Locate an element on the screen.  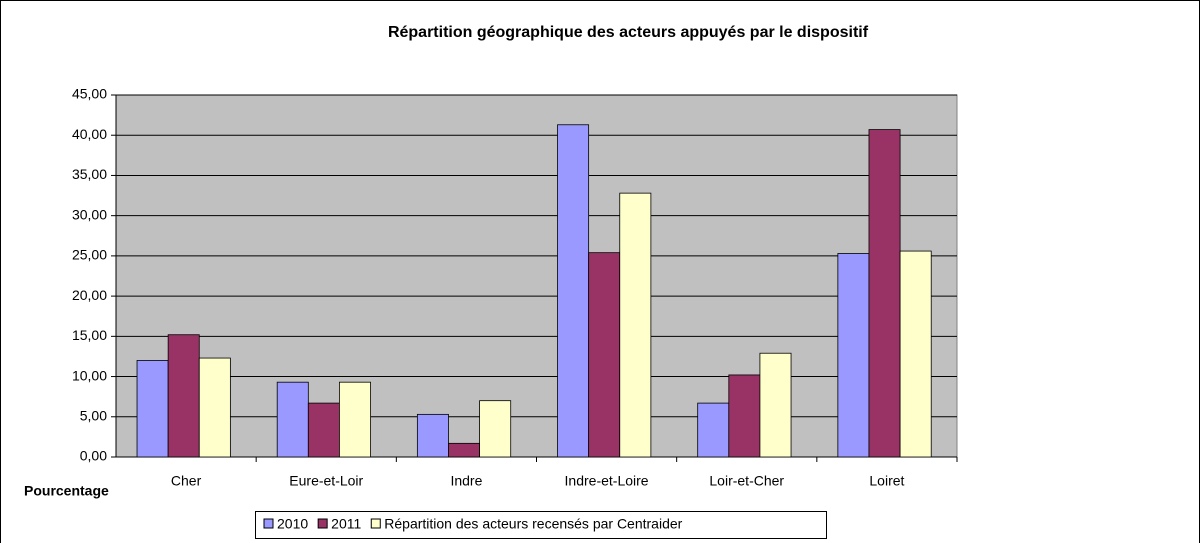
y-tick-label: 15,00 is located at coordinates (89, 335).